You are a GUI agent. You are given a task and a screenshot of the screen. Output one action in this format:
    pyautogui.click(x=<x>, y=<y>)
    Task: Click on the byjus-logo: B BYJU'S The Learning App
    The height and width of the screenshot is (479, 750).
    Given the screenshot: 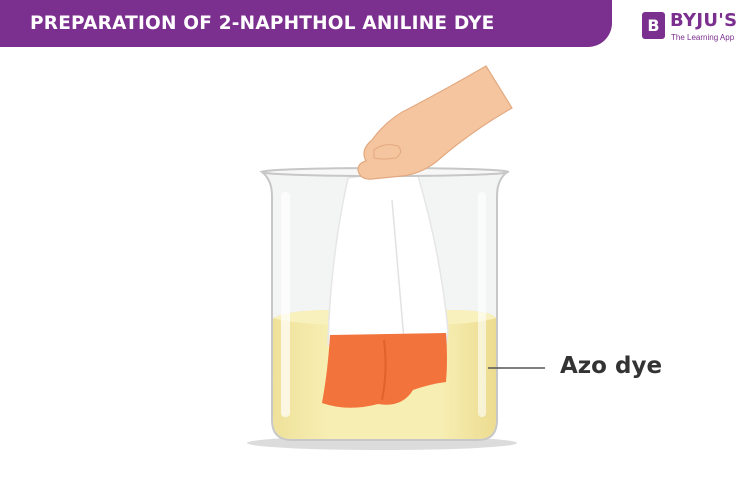 What is the action you would take?
    pyautogui.click(x=692, y=29)
    